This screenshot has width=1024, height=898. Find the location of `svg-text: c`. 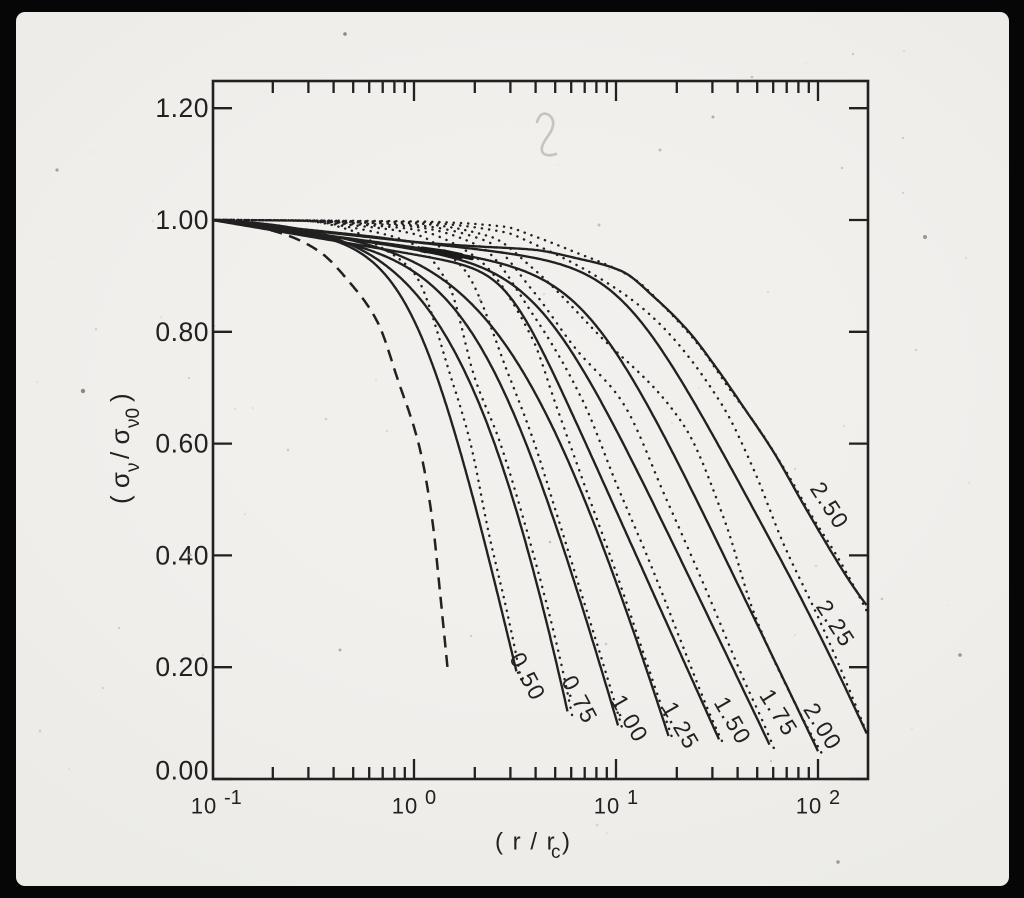

svg-text: c is located at coordinates (556, 852).